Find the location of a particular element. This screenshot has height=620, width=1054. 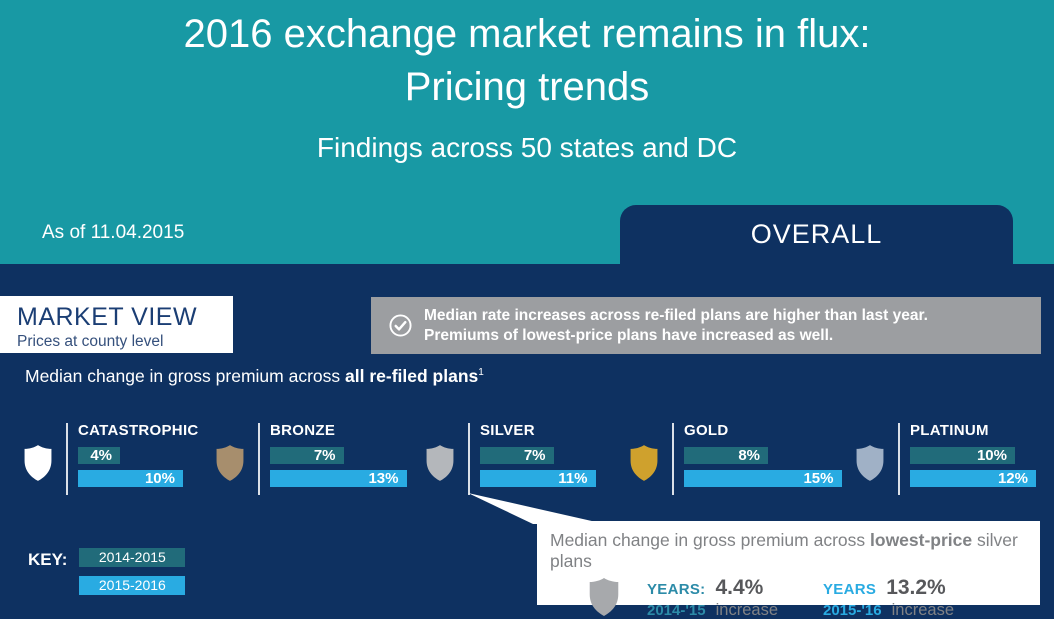

page-title-line1: 2016 exchange market remains in flux: is located at coordinates (527, 34).